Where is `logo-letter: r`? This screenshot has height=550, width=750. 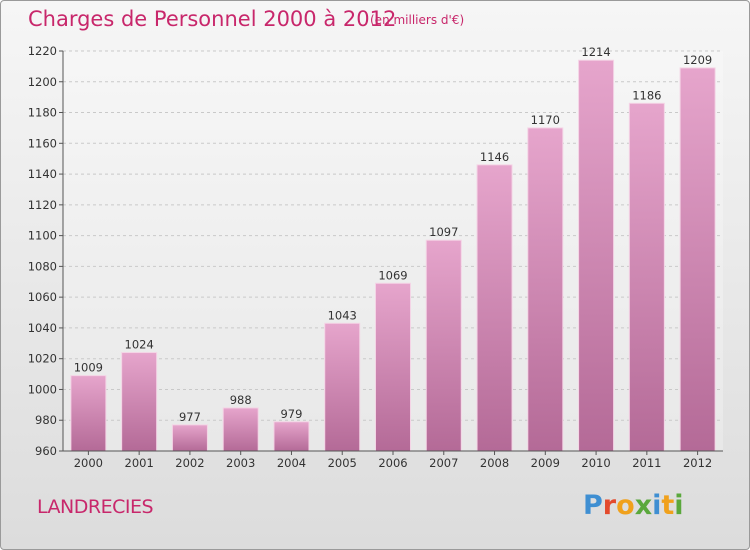
logo-letter: r is located at coordinates (609, 505).